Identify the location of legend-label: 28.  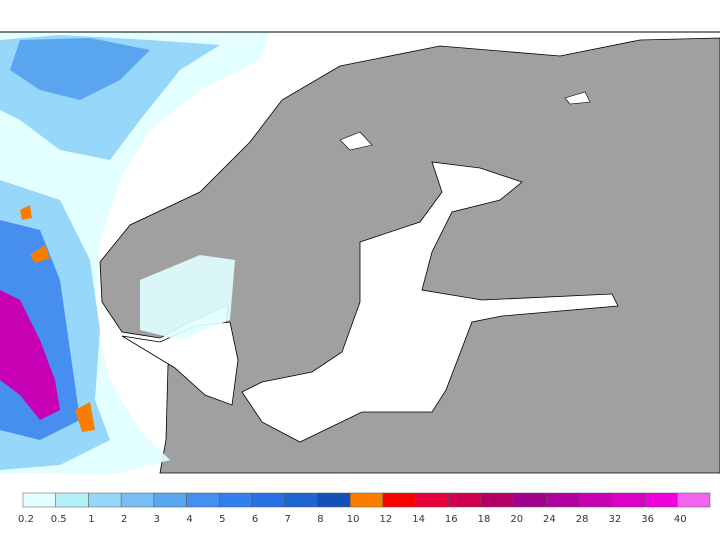
(582, 519).